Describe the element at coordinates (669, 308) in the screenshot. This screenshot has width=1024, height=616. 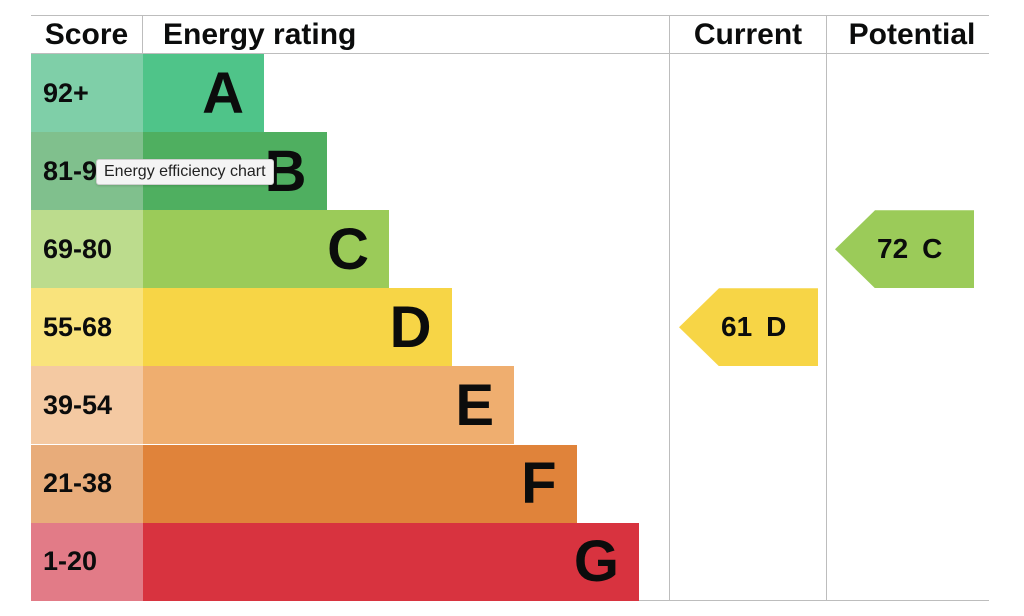
I see `current-column-left-divider` at that location.